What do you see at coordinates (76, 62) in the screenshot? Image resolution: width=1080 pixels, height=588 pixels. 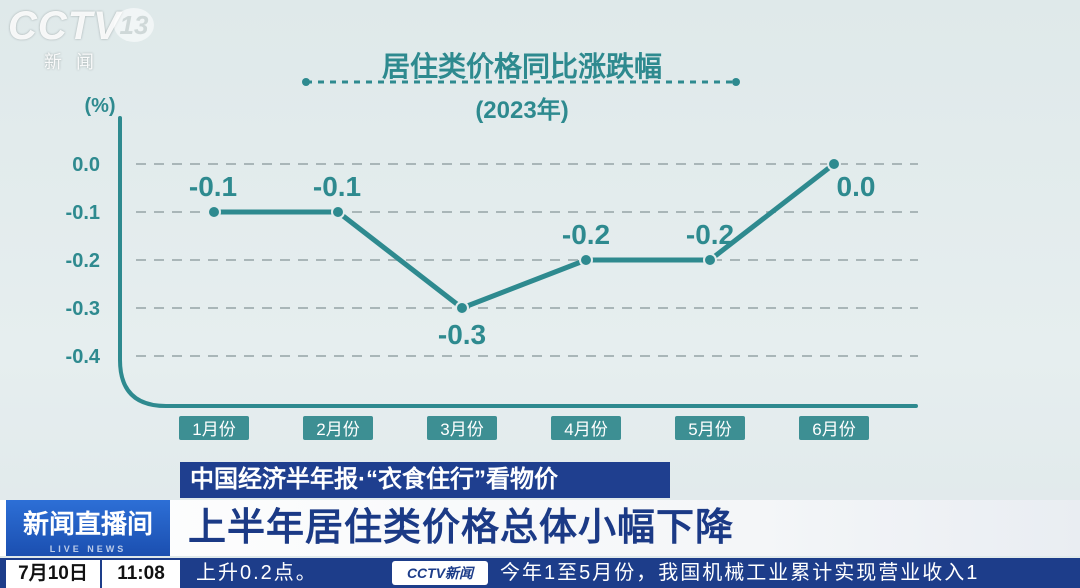 I see `channel-name: 新闻` at bounding box center [76, 62].